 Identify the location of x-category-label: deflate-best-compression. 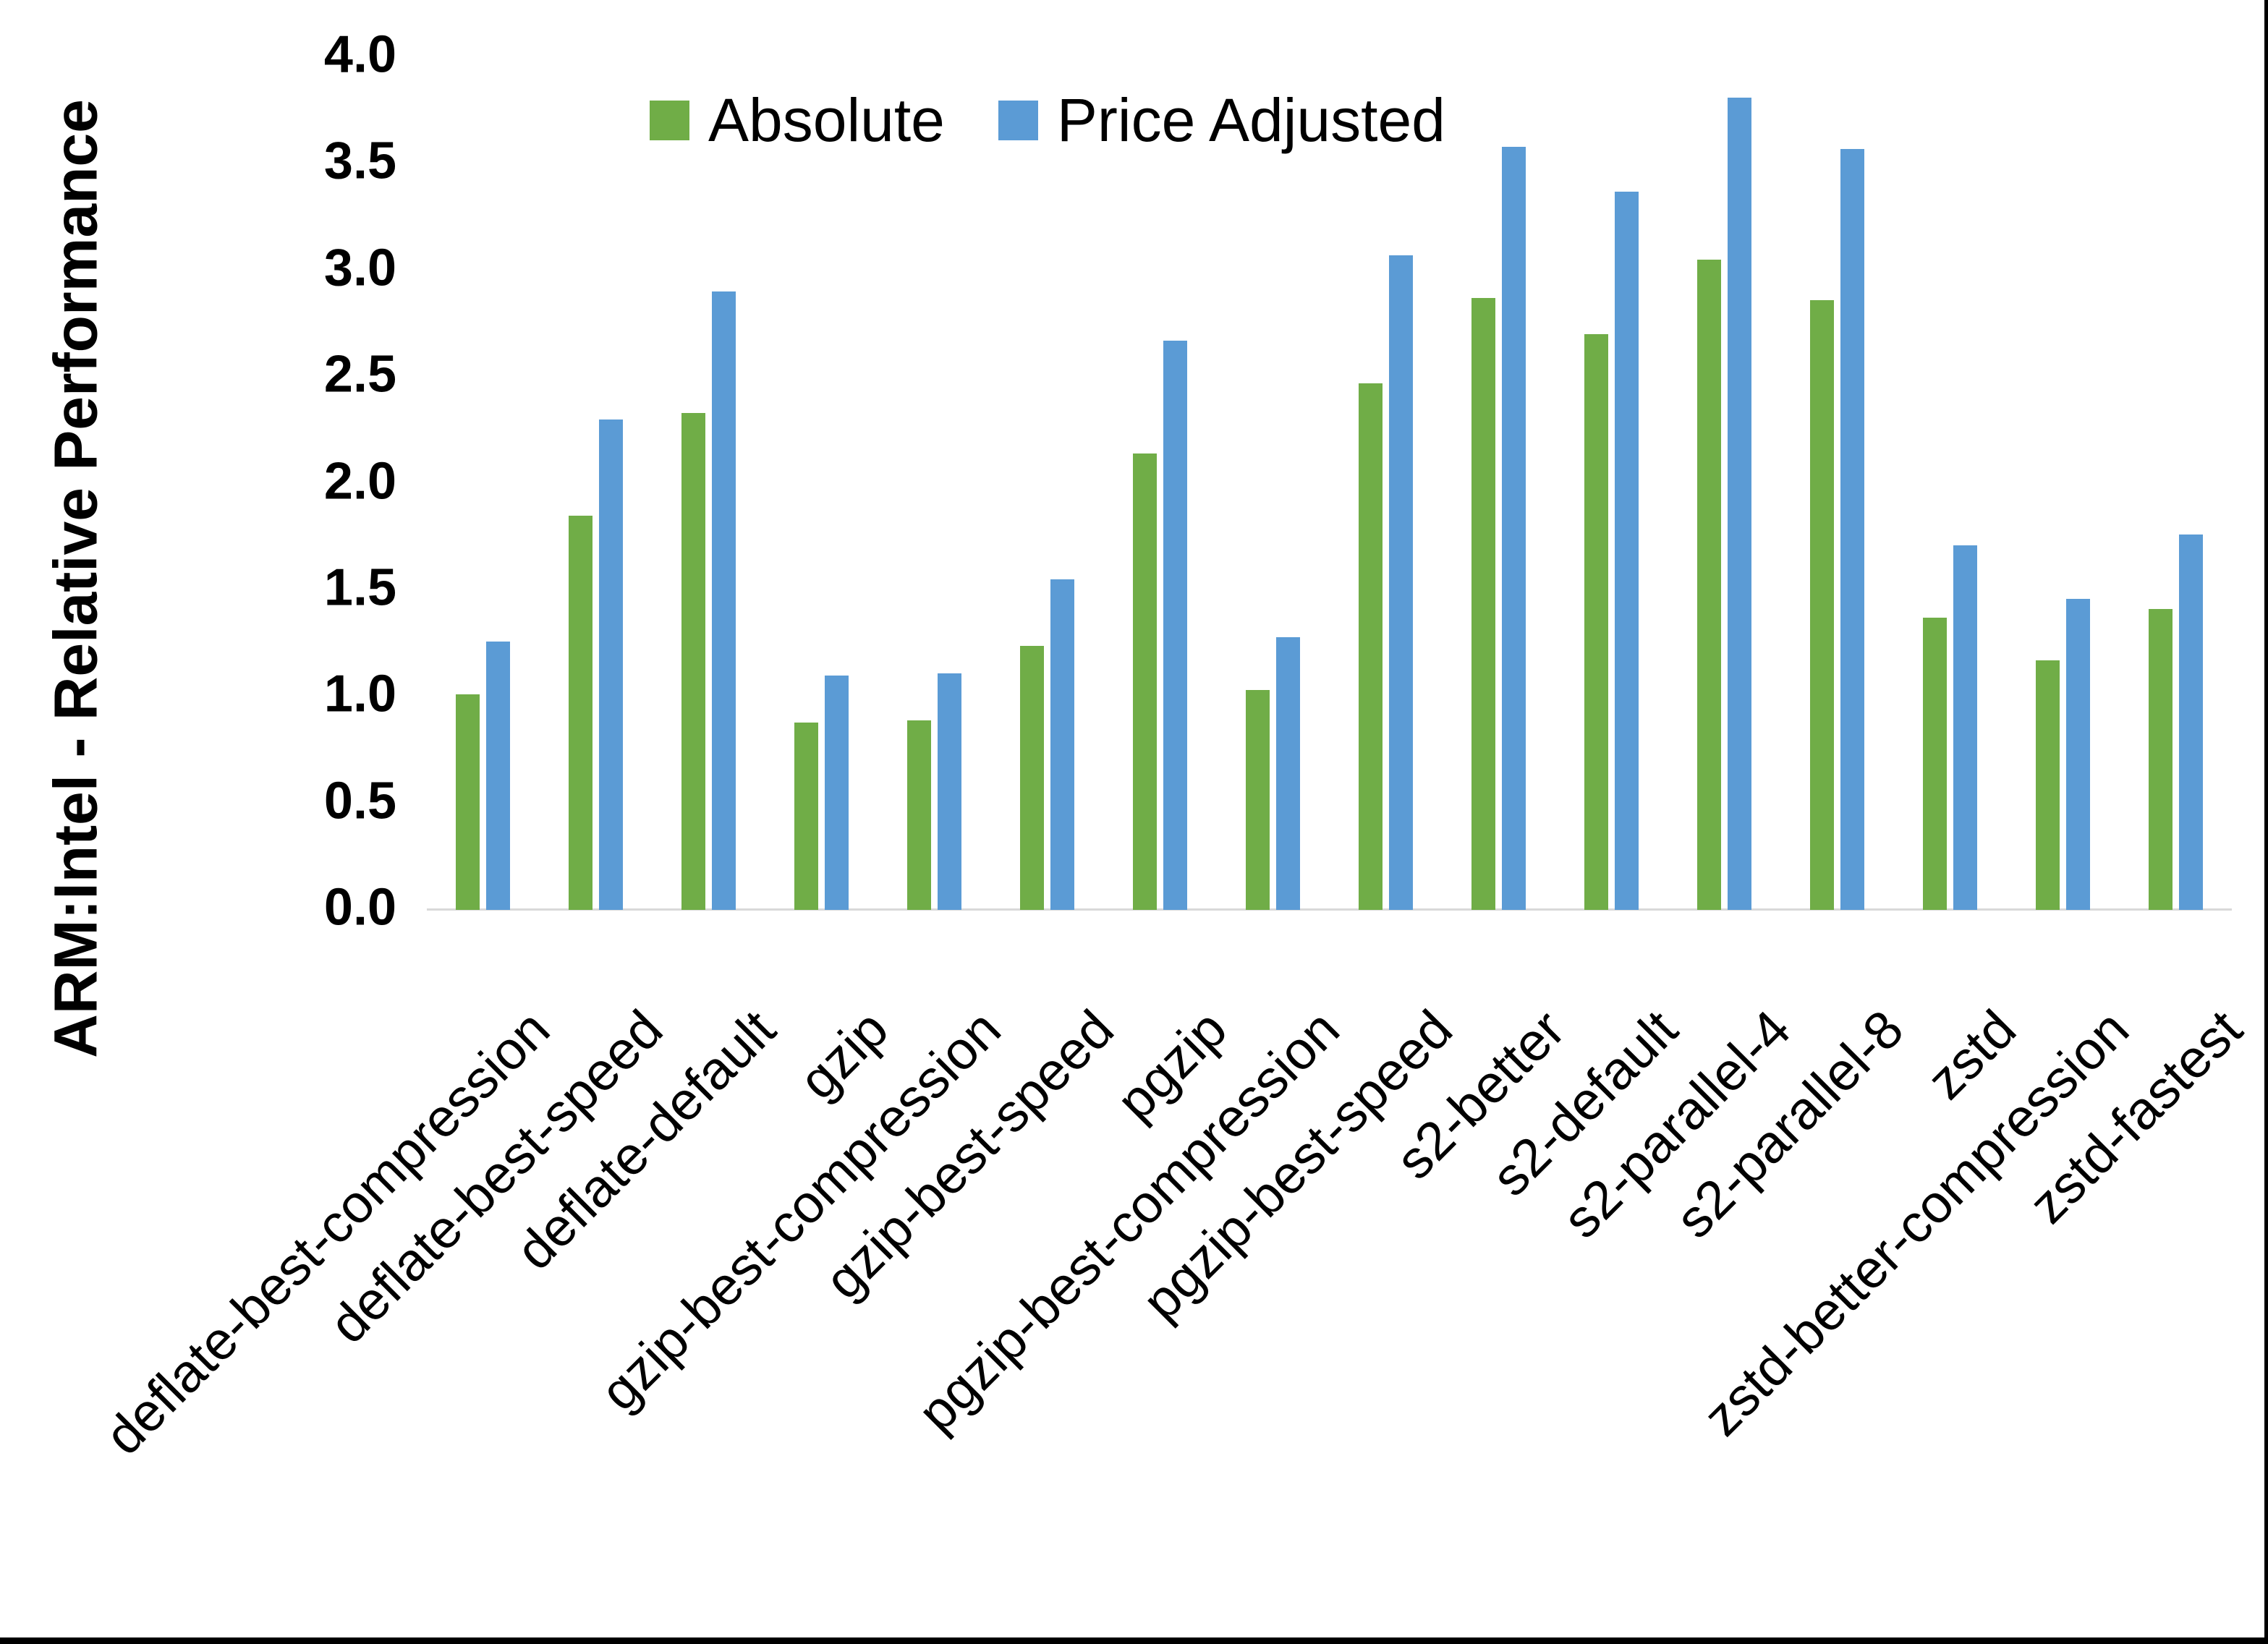
(327, 1232).